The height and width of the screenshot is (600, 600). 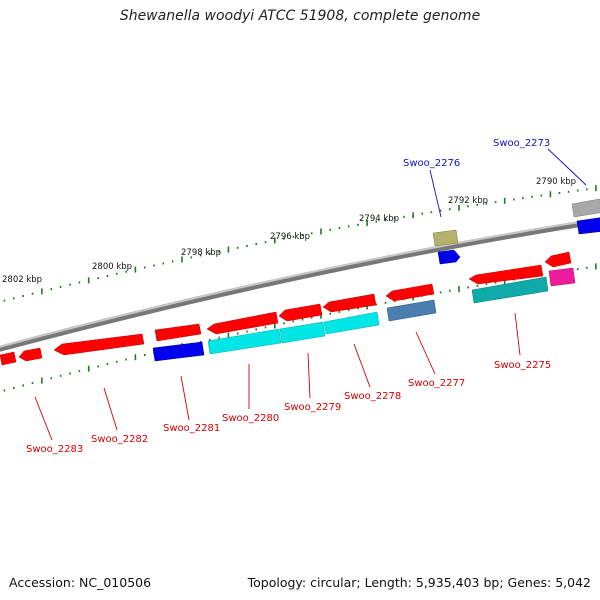 I want to click on gene-arrow-2283b, so click(x=30, y=354).